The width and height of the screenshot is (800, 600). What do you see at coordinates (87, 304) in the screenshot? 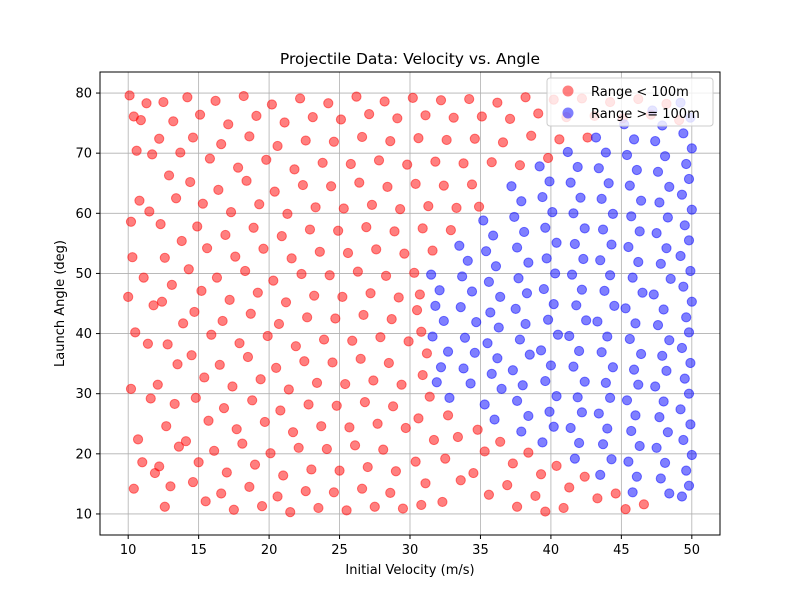
I see `y-axis-ticks: 10 20 30 40 50 60 70 80` at bounding box center [87, 304].